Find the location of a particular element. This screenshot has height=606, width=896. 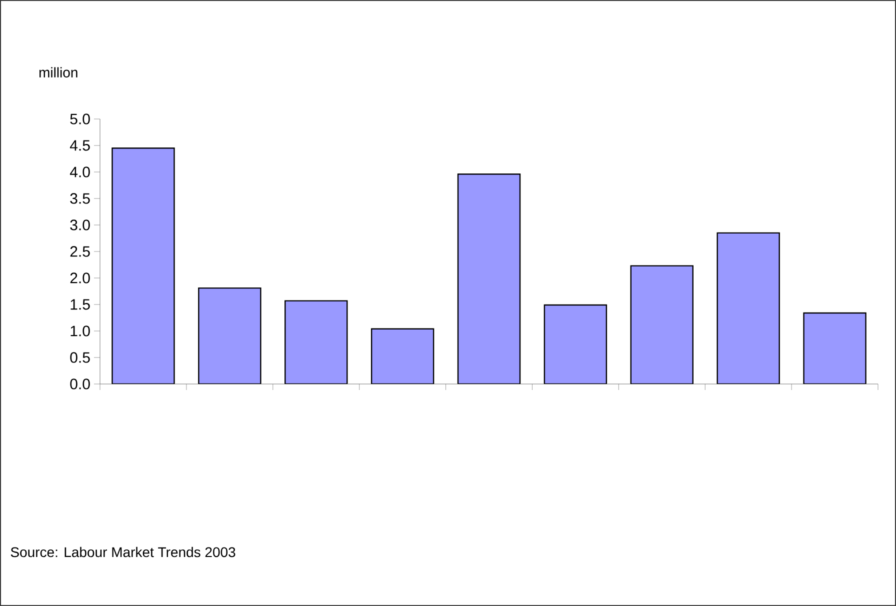

y-tick-label: 0.0 is located at coordinates (80, 384).